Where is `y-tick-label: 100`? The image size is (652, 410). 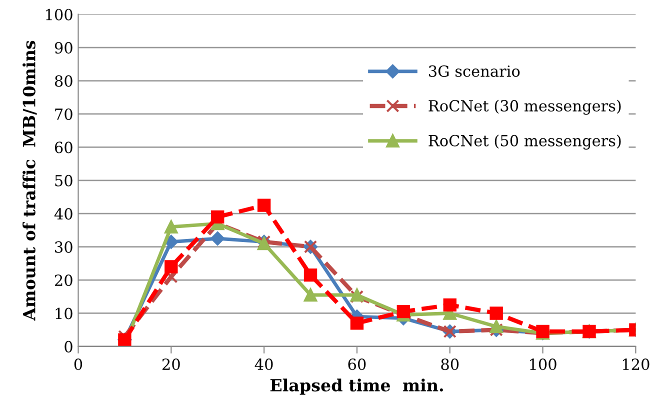
y-tick-label: 100 is located at coordinates (59, 14).